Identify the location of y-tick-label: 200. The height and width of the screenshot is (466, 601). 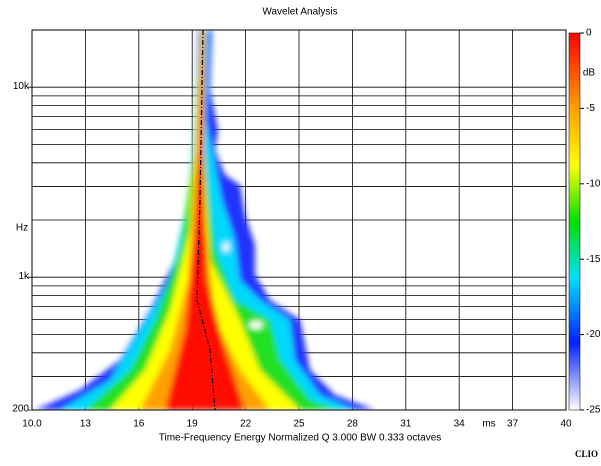
(20, 409).